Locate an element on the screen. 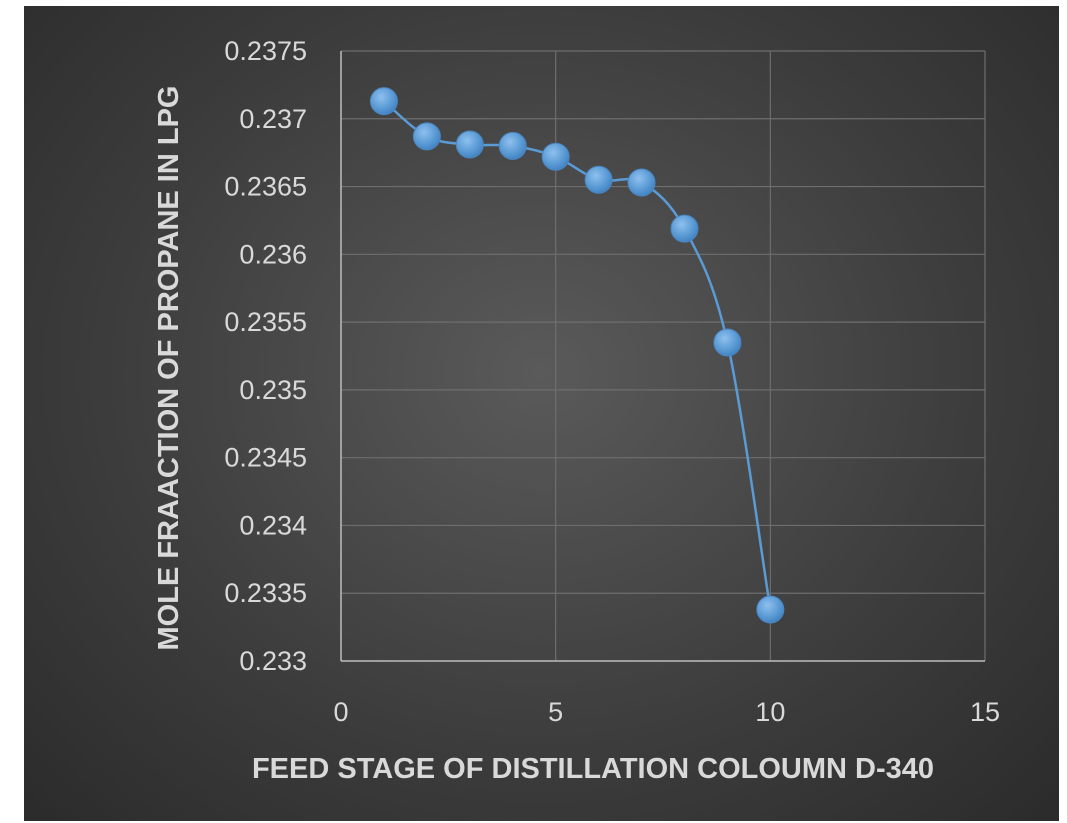  x-tick-label: 10 is located at coordinates (770, 712).